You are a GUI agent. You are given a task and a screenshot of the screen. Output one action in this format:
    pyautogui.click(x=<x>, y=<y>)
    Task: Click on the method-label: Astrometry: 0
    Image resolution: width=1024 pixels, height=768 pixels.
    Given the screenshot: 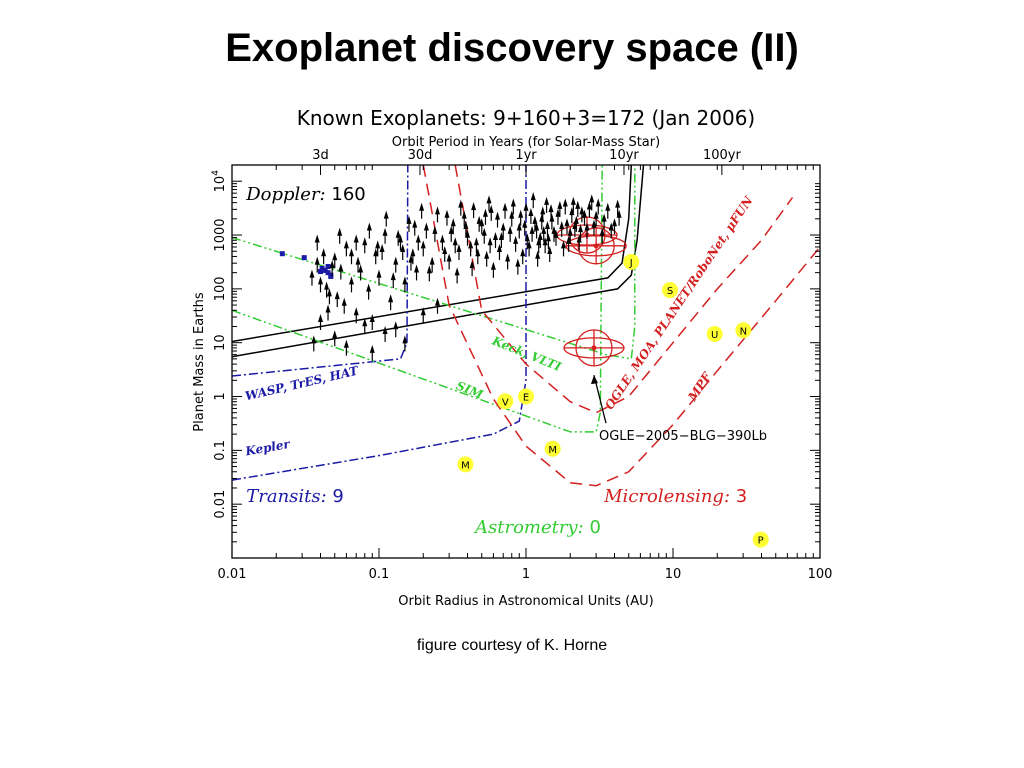 What is the action you would take?
    pyautogui.click(x=537, y=527)
    